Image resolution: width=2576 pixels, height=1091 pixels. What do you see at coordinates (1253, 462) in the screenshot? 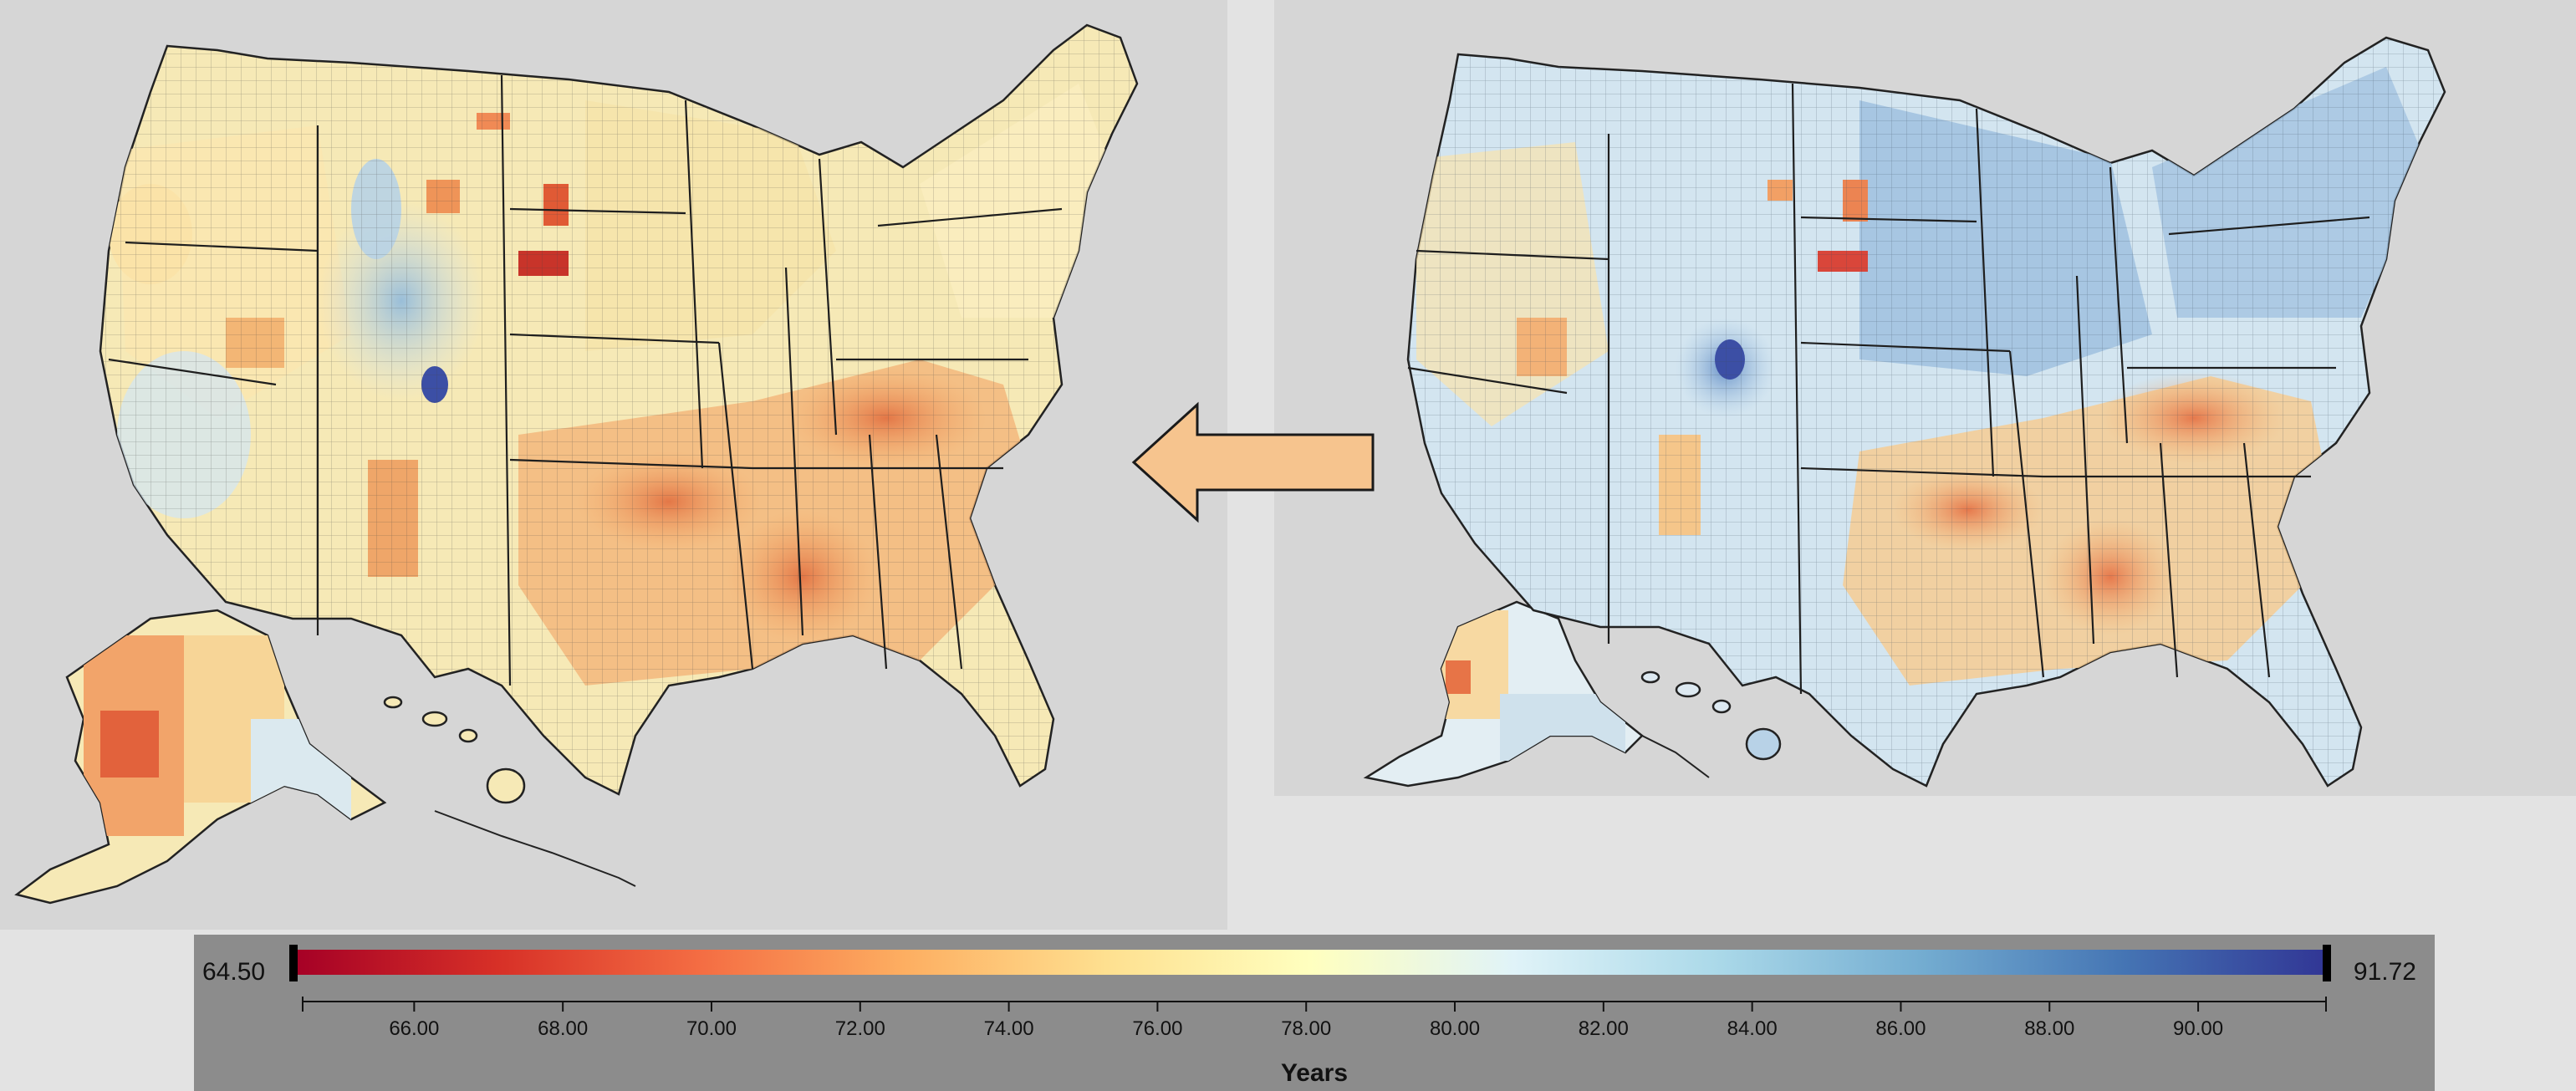
I see `left-arrow-icon` at bounding box center [1253, 462].